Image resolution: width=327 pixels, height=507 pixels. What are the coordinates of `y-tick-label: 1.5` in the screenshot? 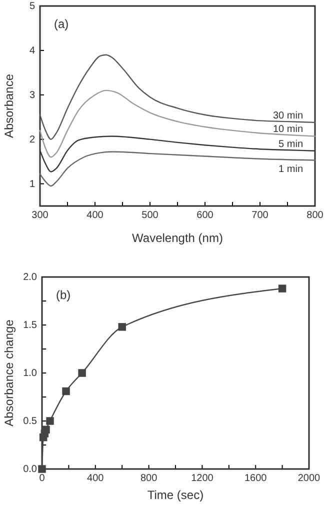 It's located at (30, 326).